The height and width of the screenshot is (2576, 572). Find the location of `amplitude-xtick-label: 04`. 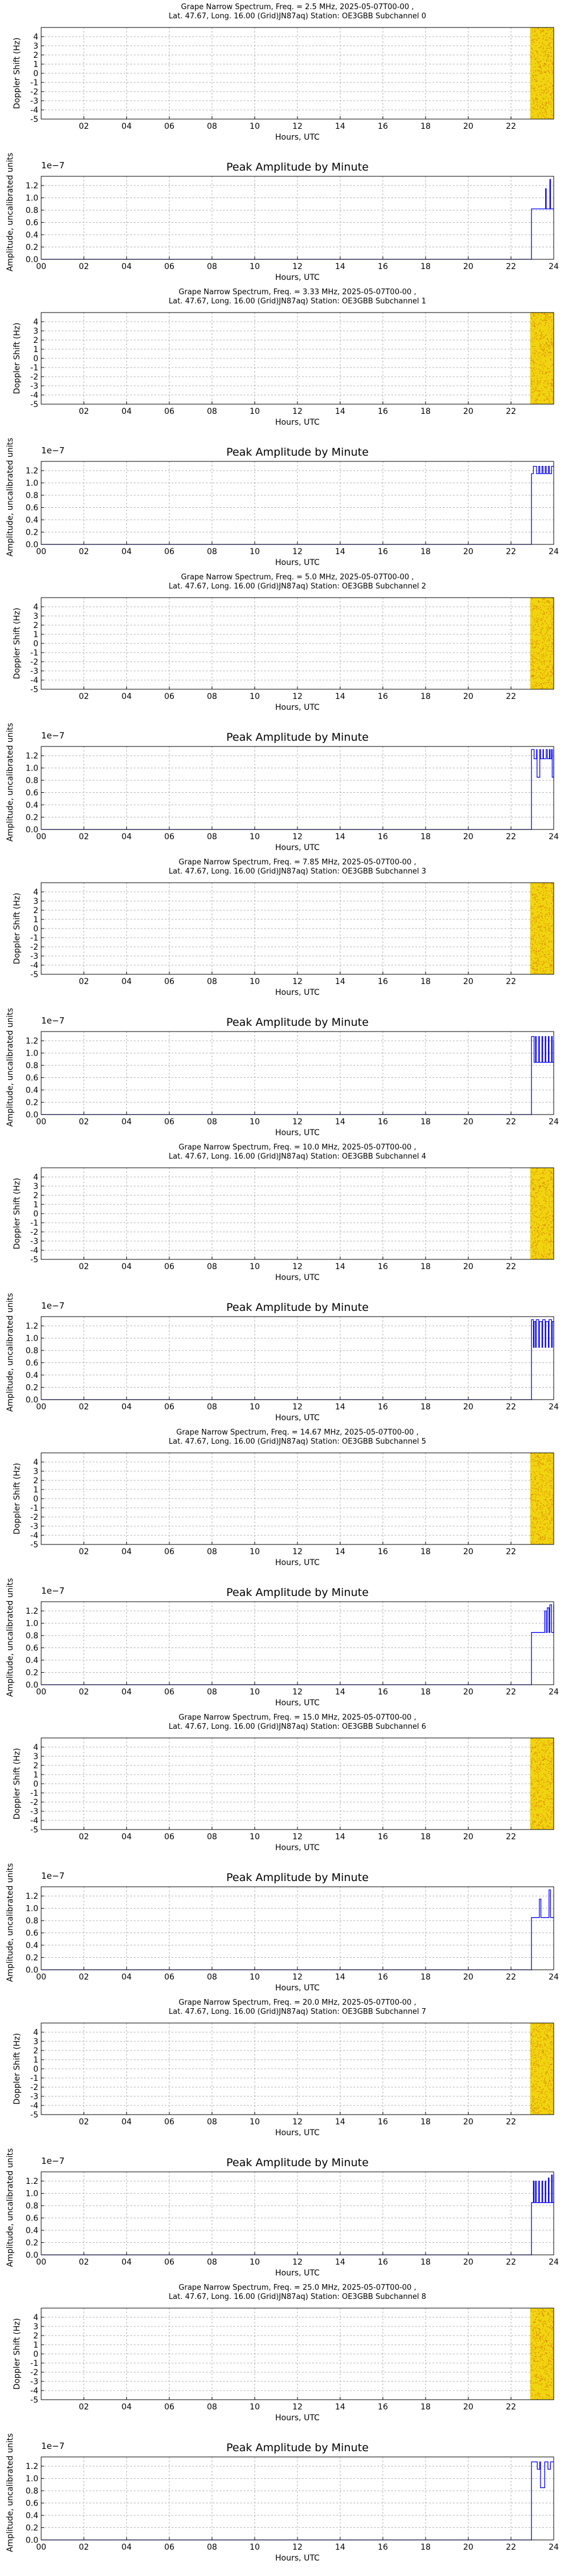

amplitude-xtick-label: 04 is located at coordinates (126, 1692).